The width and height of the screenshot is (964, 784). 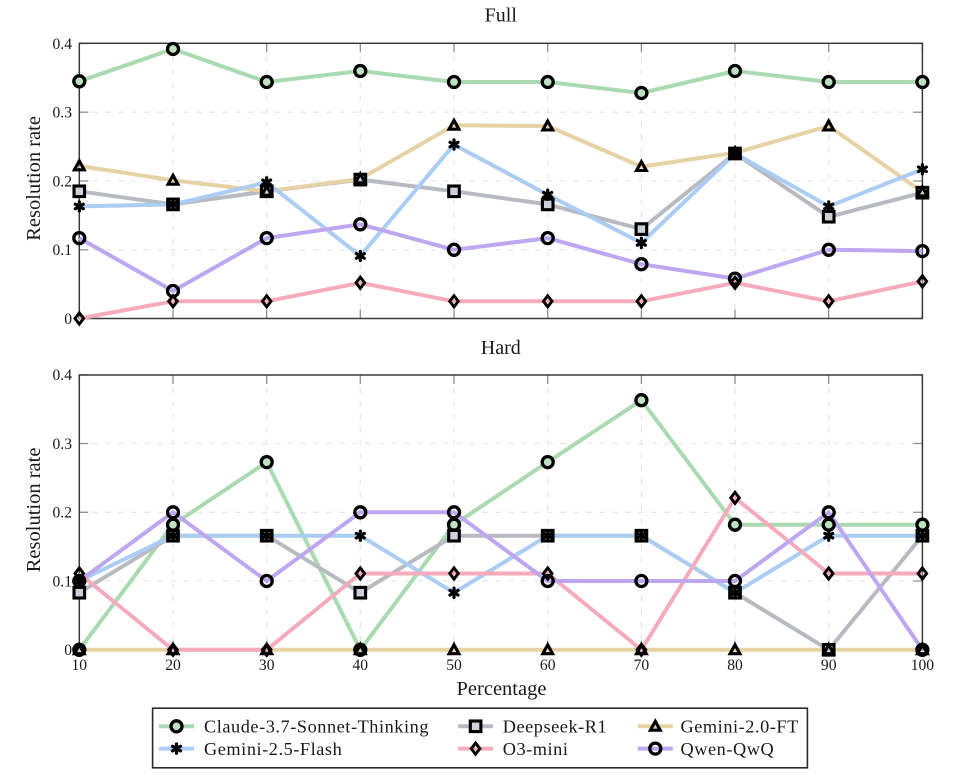 I want to click on svg-text: 20, so click(x=173, y=665).